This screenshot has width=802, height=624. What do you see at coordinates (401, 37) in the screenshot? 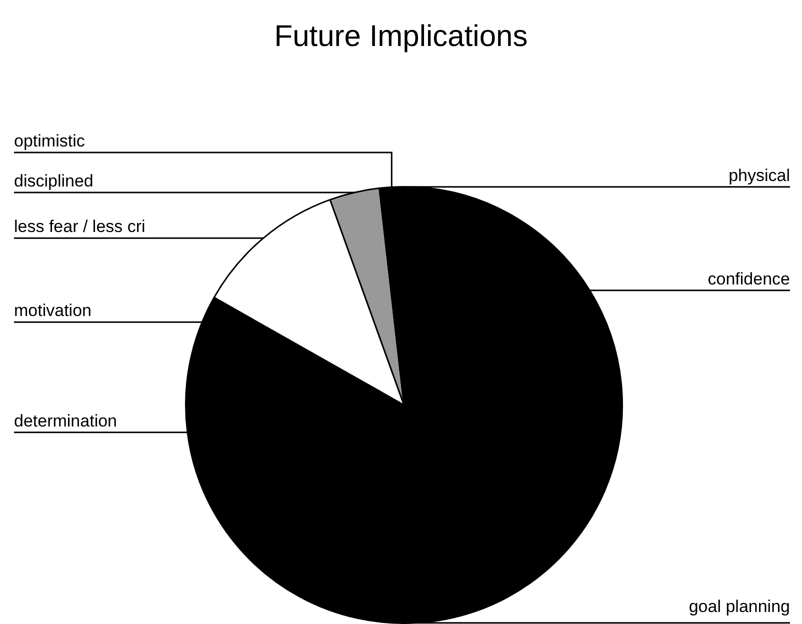
I see `chart-title: Future Implications` at bounding box center [401, 37].